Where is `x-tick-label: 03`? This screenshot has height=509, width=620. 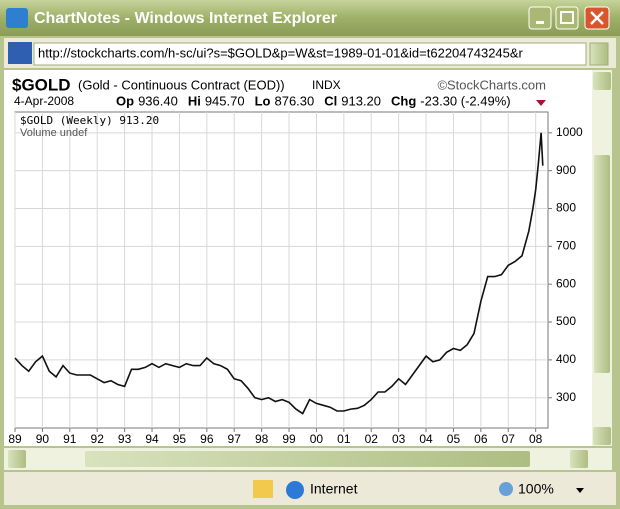
x-tick-label: 03 is located at coordinates (399, 439).